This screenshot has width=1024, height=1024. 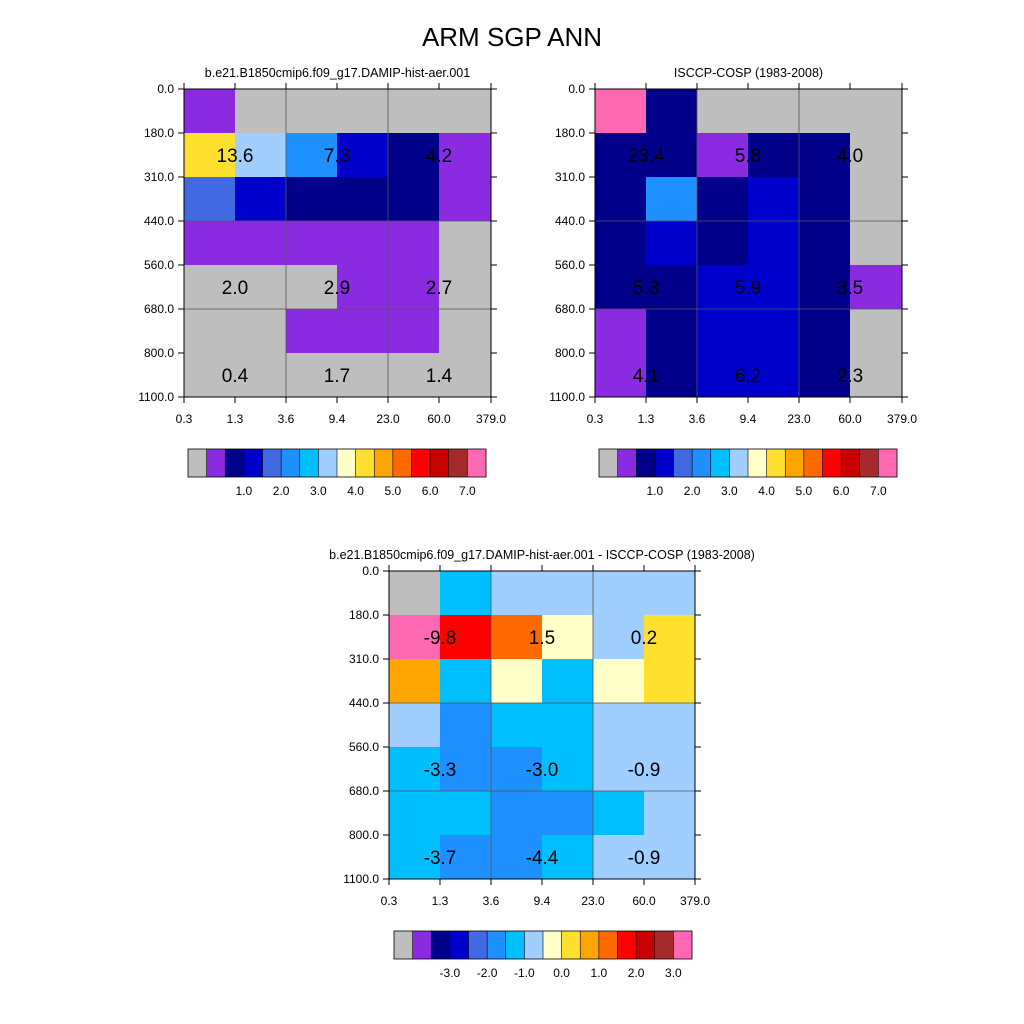 What do you see at coordinates (439, 376) in the screenshot?
I see `cell-value-label: 1.4` at bounding box center [439, 376].